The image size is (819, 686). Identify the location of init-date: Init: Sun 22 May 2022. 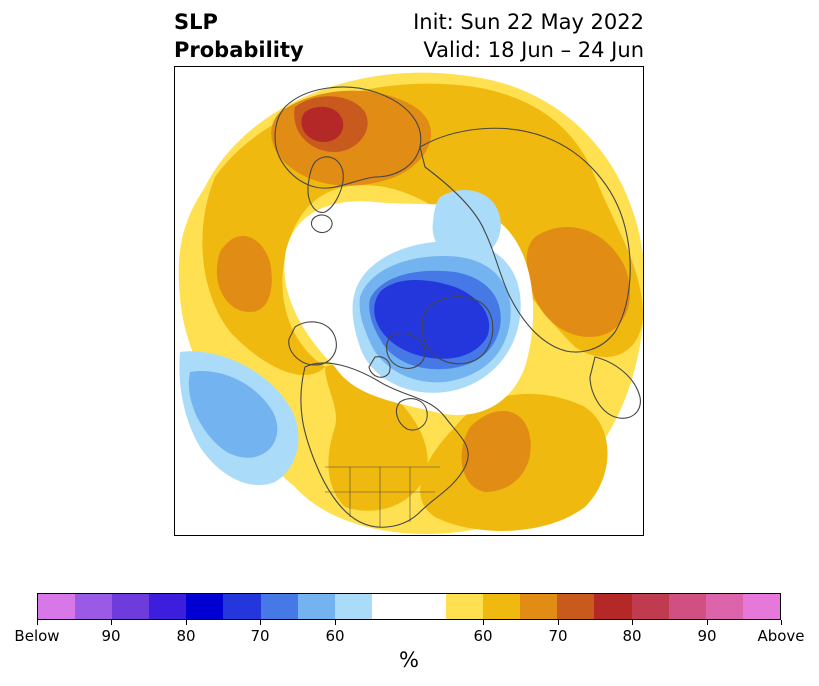
(528, 22).